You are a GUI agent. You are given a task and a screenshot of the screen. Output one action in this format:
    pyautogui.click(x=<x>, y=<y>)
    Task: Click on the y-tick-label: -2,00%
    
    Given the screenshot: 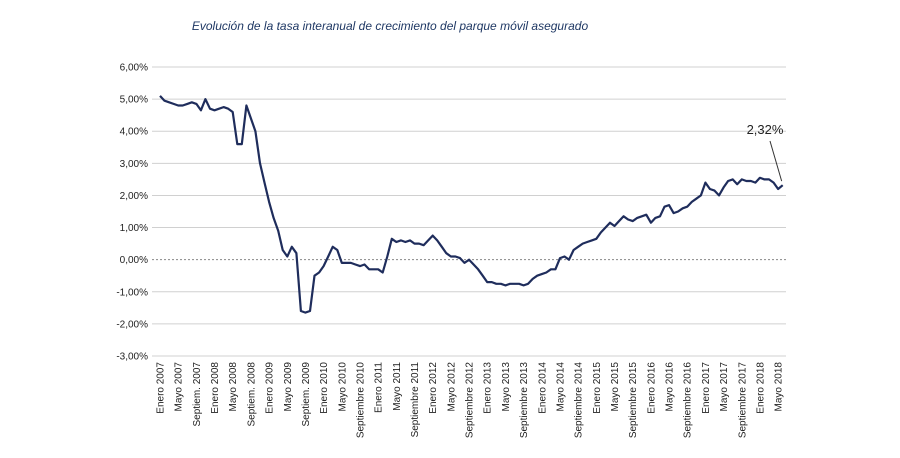 What is the action you would take?
    pyautogui.click(x=132, y=324)
    